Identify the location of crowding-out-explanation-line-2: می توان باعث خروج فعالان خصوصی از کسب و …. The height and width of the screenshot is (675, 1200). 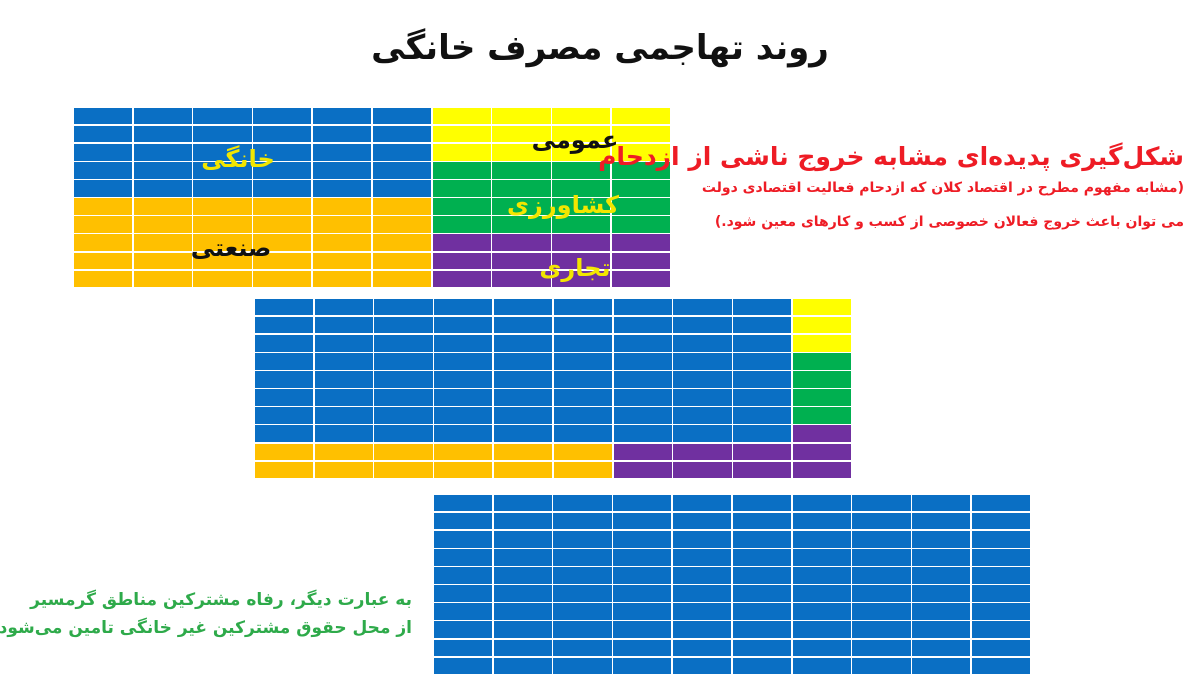
(949, 222).